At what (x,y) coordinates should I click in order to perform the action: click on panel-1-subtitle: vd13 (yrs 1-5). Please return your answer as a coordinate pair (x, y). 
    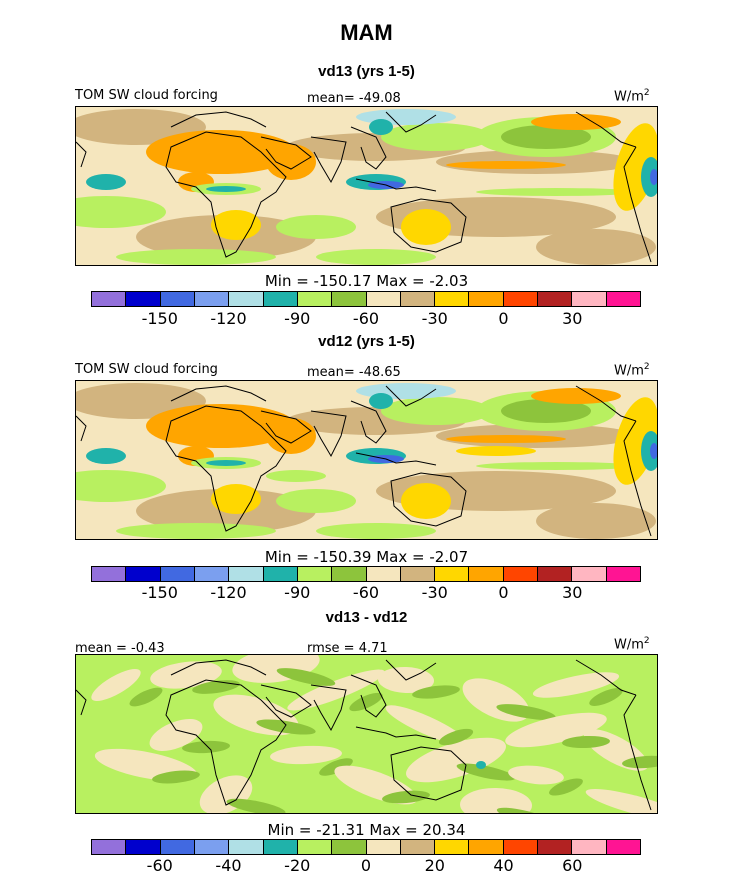
    Looking at the image, I should click on (366, 71).